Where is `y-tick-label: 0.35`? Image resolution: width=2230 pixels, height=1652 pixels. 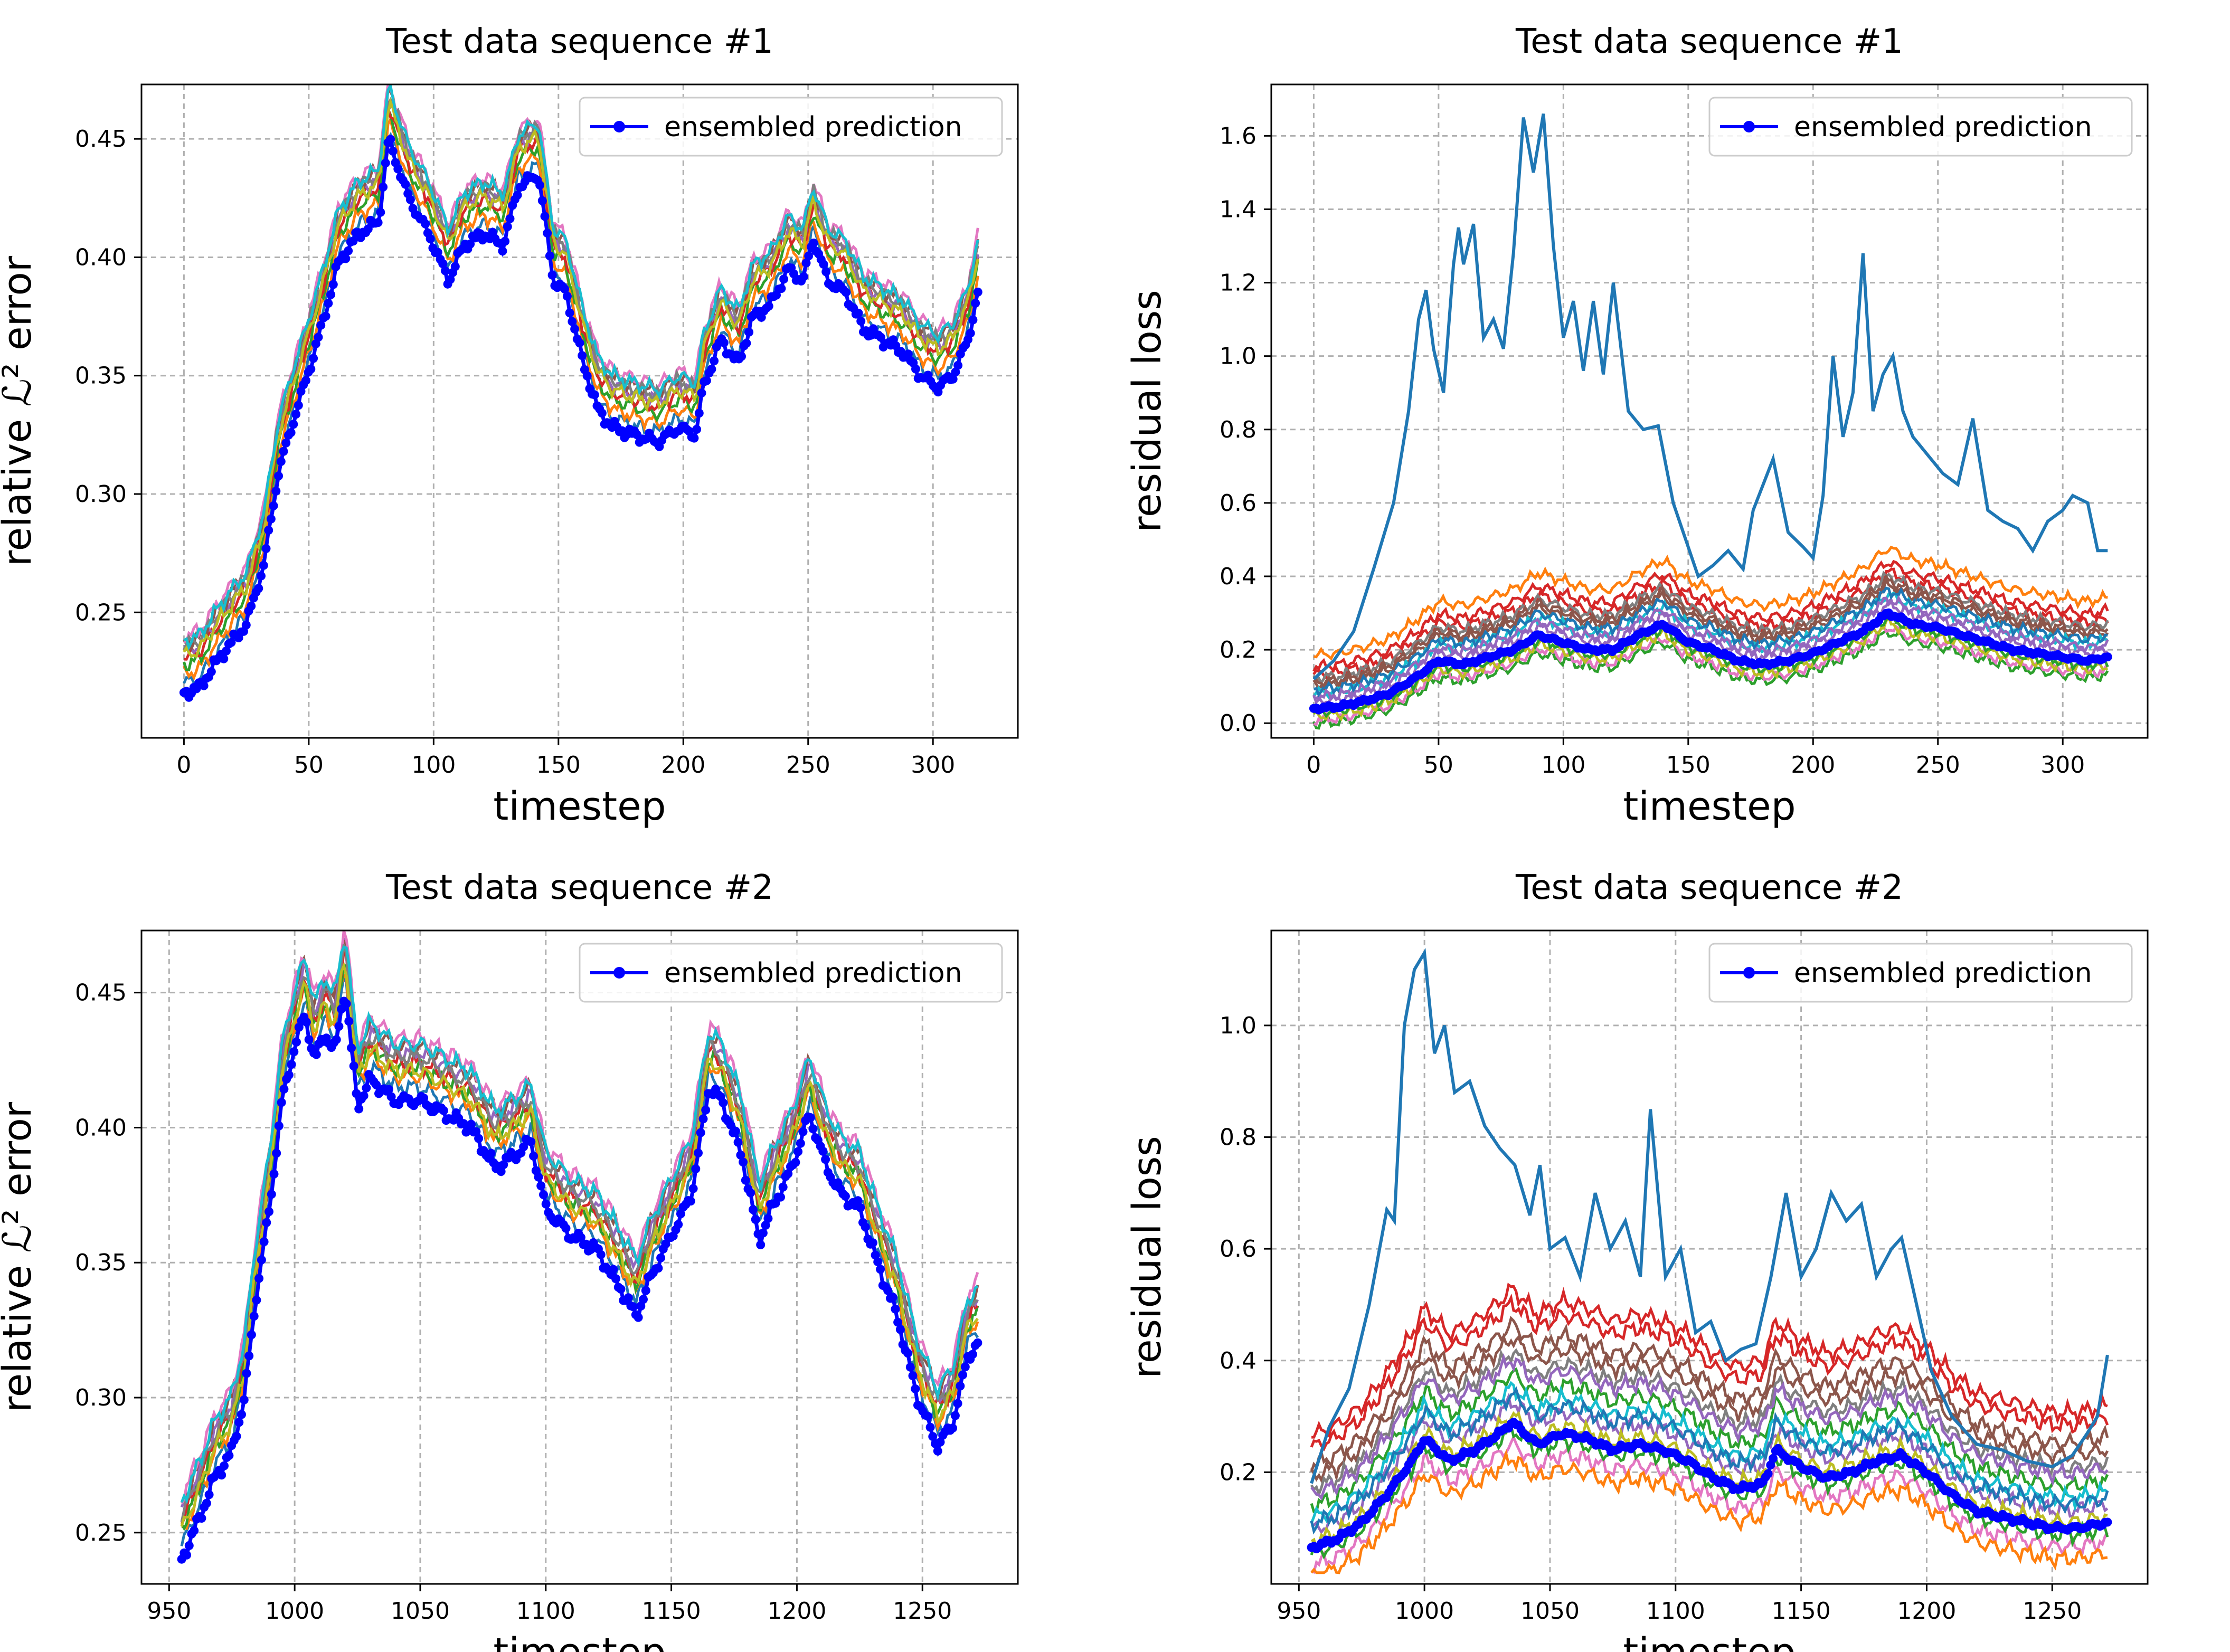
y-tick-label: 0.35 is located at coordinates (101, 376).